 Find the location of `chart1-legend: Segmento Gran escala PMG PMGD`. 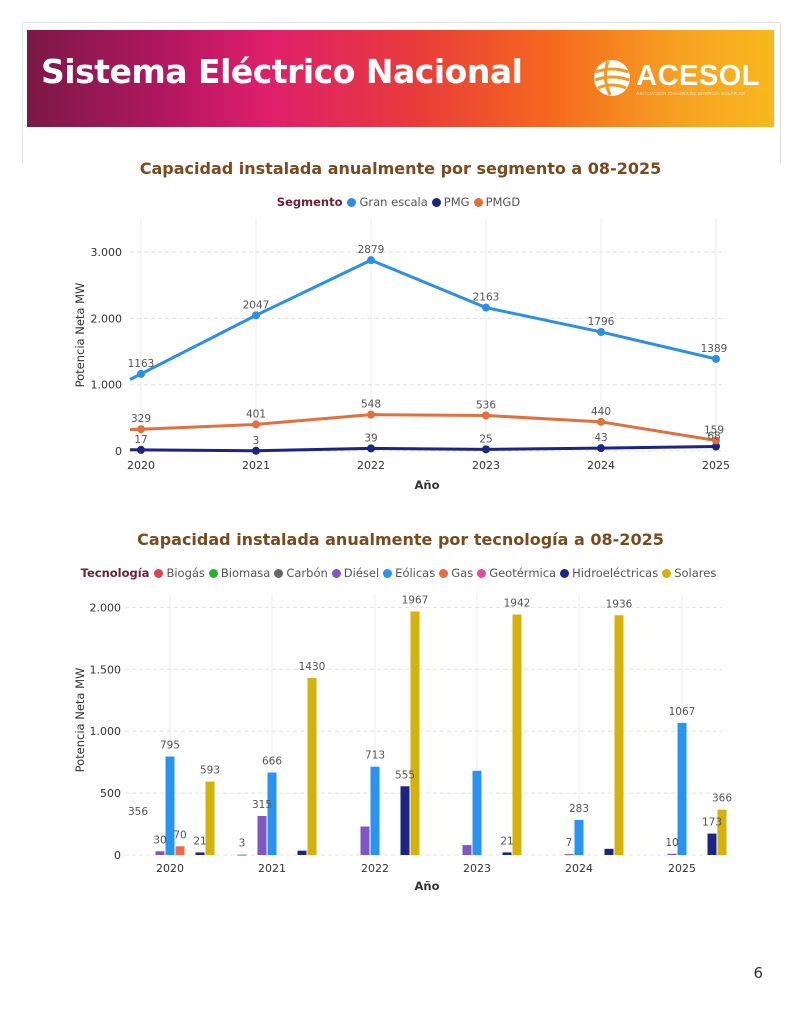

chart1-legend: Segmento Gran escala PMG PMGD is located at coordinates (400, 202).